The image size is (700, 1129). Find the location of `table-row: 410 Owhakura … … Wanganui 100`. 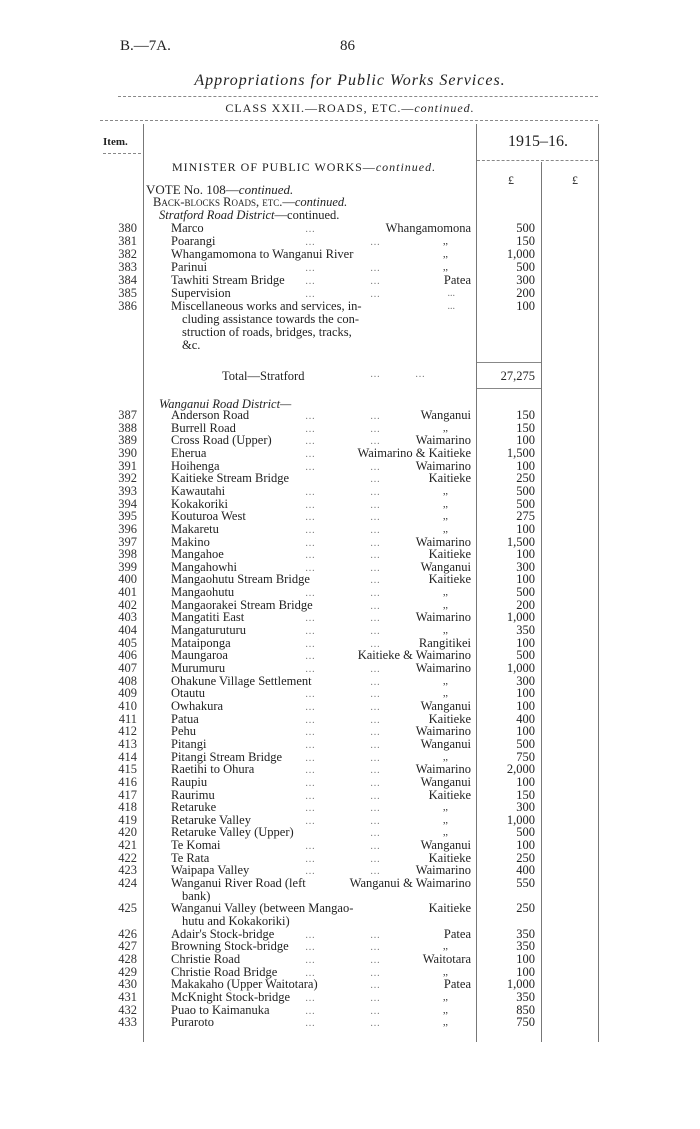

table-row: 410 Owhakura … … Wanganui 100 is located at coordinates (350, 706).